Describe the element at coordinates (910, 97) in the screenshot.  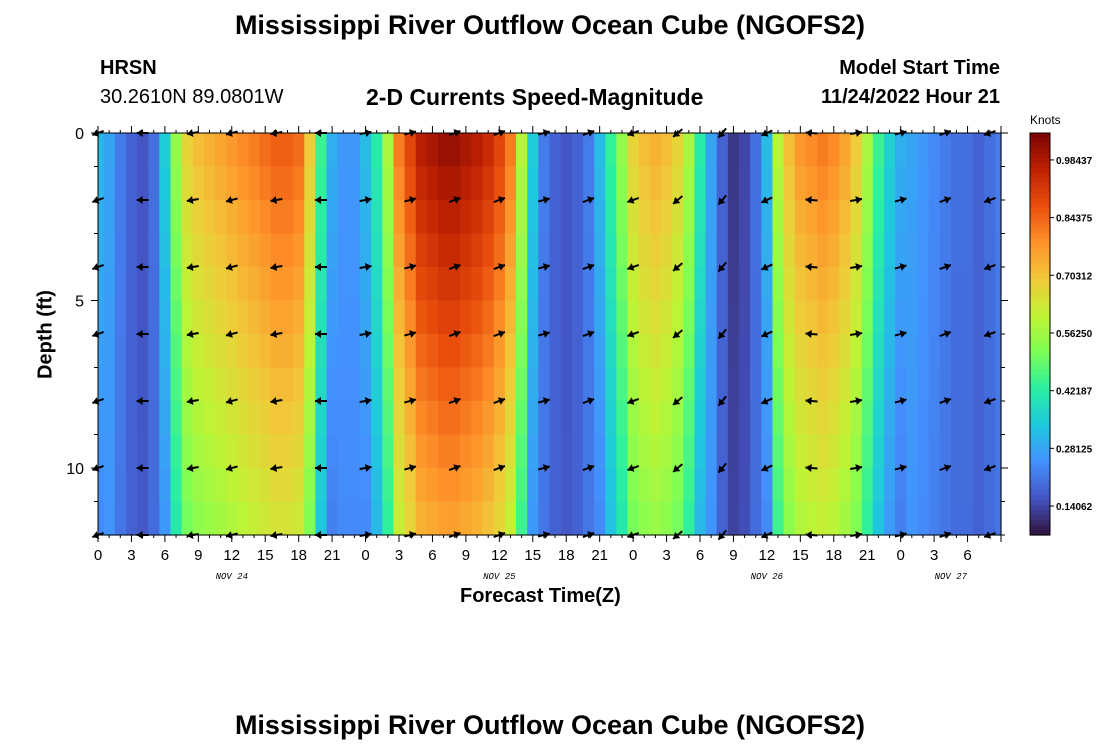
I see `model-start-value: 11/24/2022 Hour 21` at that location.